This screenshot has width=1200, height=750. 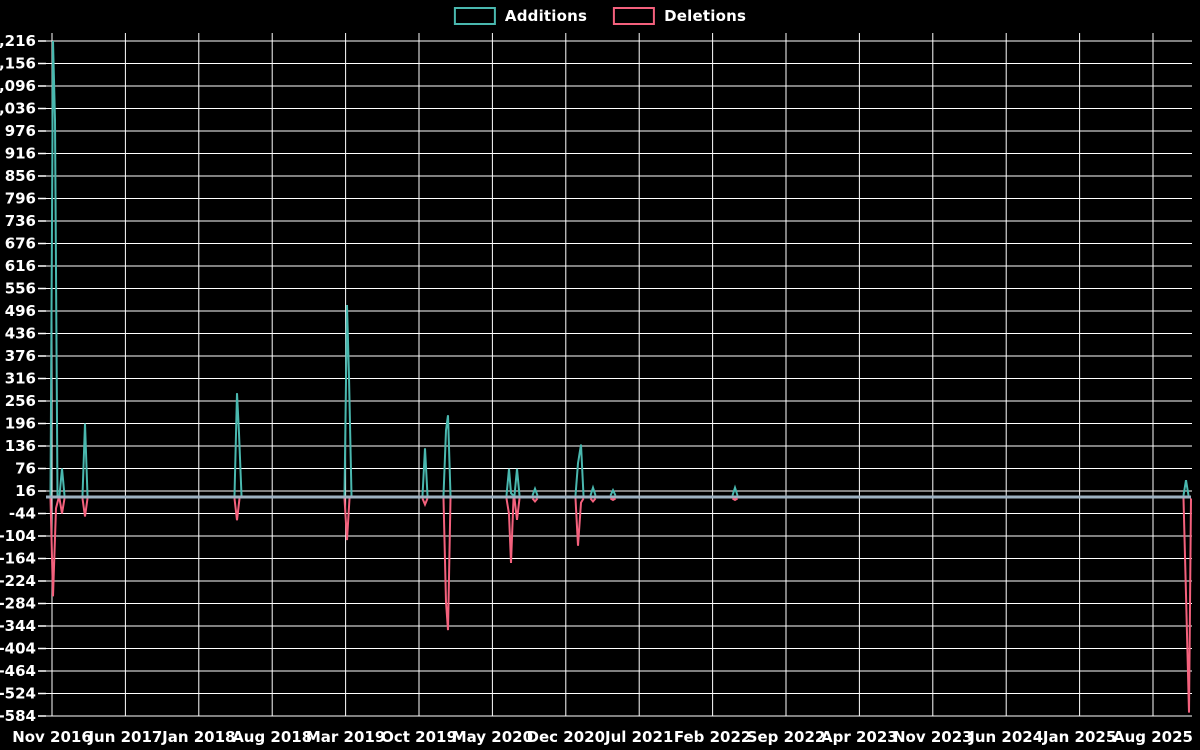 I want to click on chart-legend: Additions Deletions, so click(x=599, y=16).